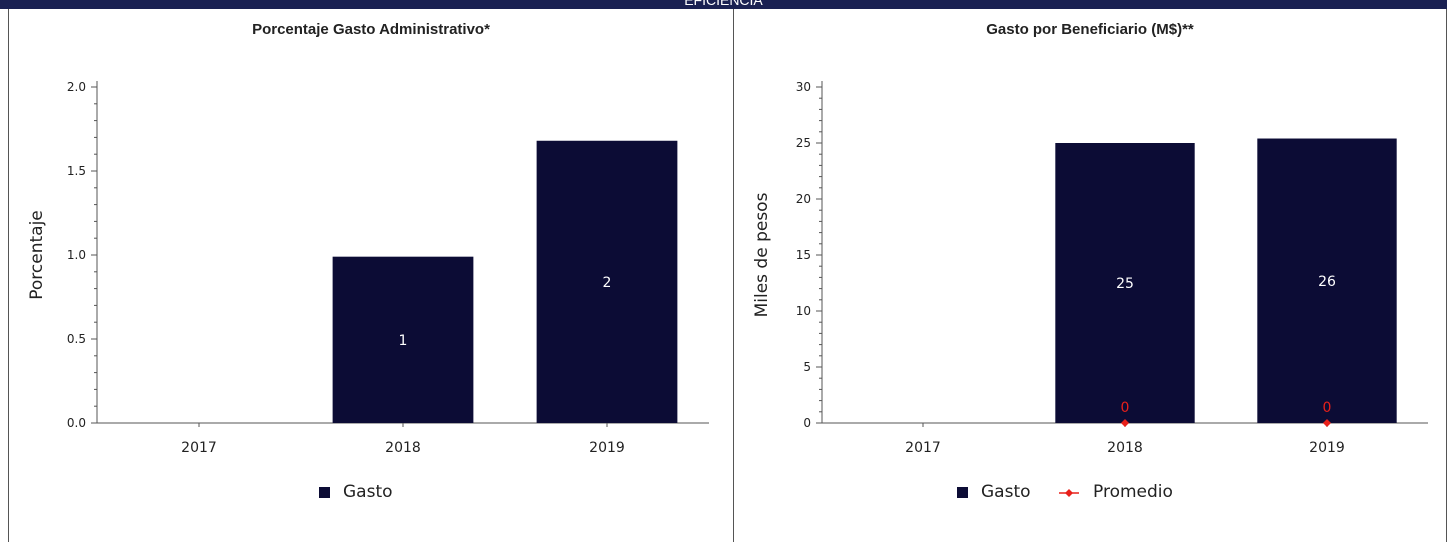 This screenshot has width=1447, height=547. What do you see at coordinates (762, 254) in the screenshot?
I see `y-axis-title: Miles de pesos` at bounding box center [762, 254].